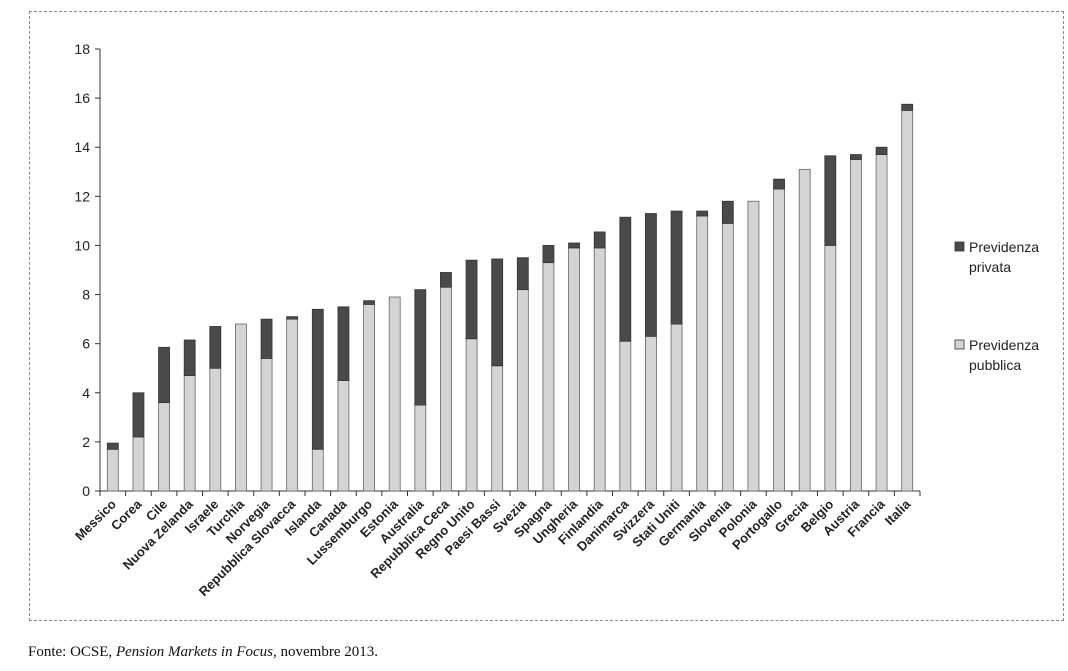  What do you see at coordinates (996, 355) in the screenshot?
I see `legend-entry: Previdenza pubblica` at bounding box center [996, 355].